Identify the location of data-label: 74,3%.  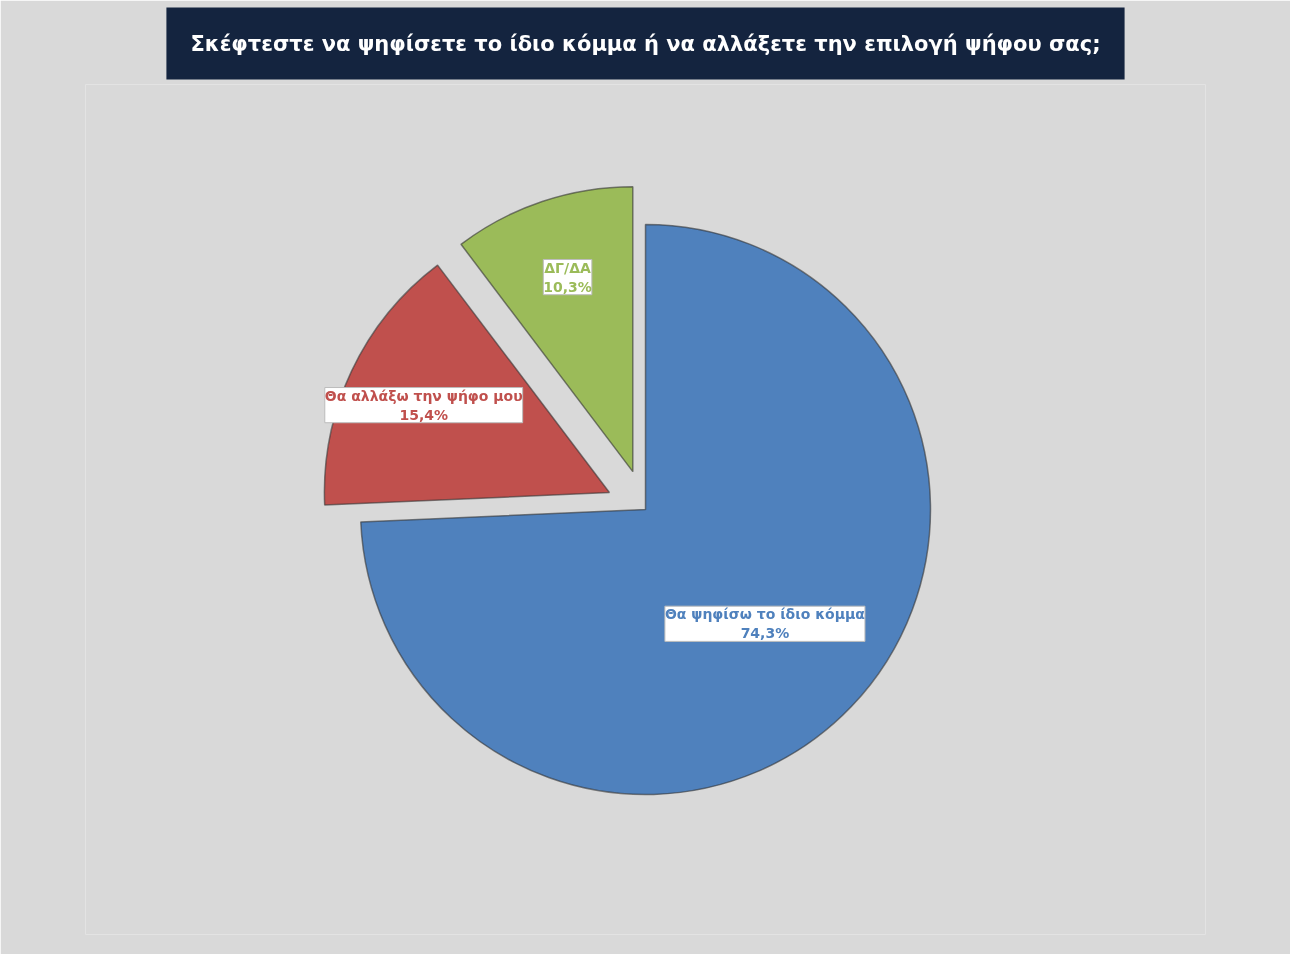
(765, 633).